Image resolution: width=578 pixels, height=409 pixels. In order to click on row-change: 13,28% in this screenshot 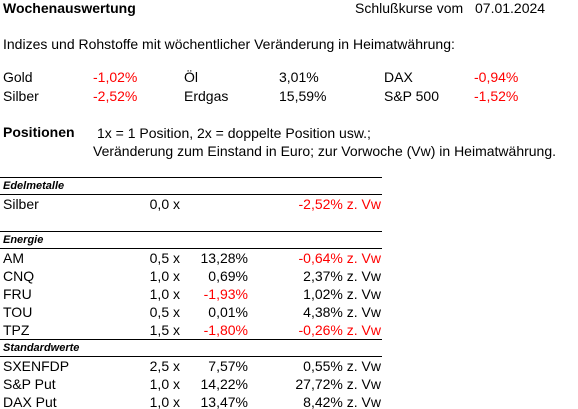, I will do `click(224, 258)`.